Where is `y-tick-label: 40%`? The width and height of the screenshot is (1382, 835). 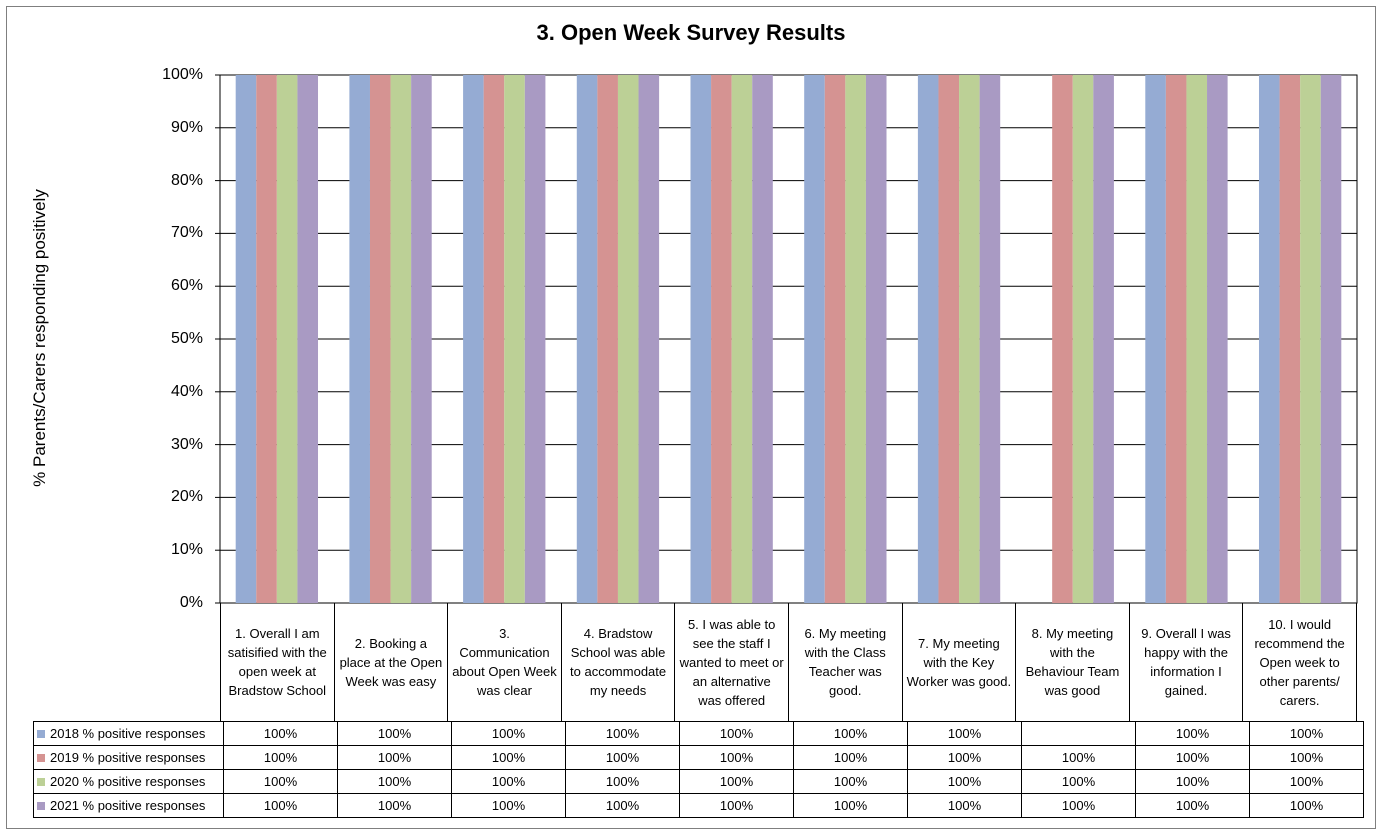 y-tick-label: 40% is located at coordinates (186, 391).